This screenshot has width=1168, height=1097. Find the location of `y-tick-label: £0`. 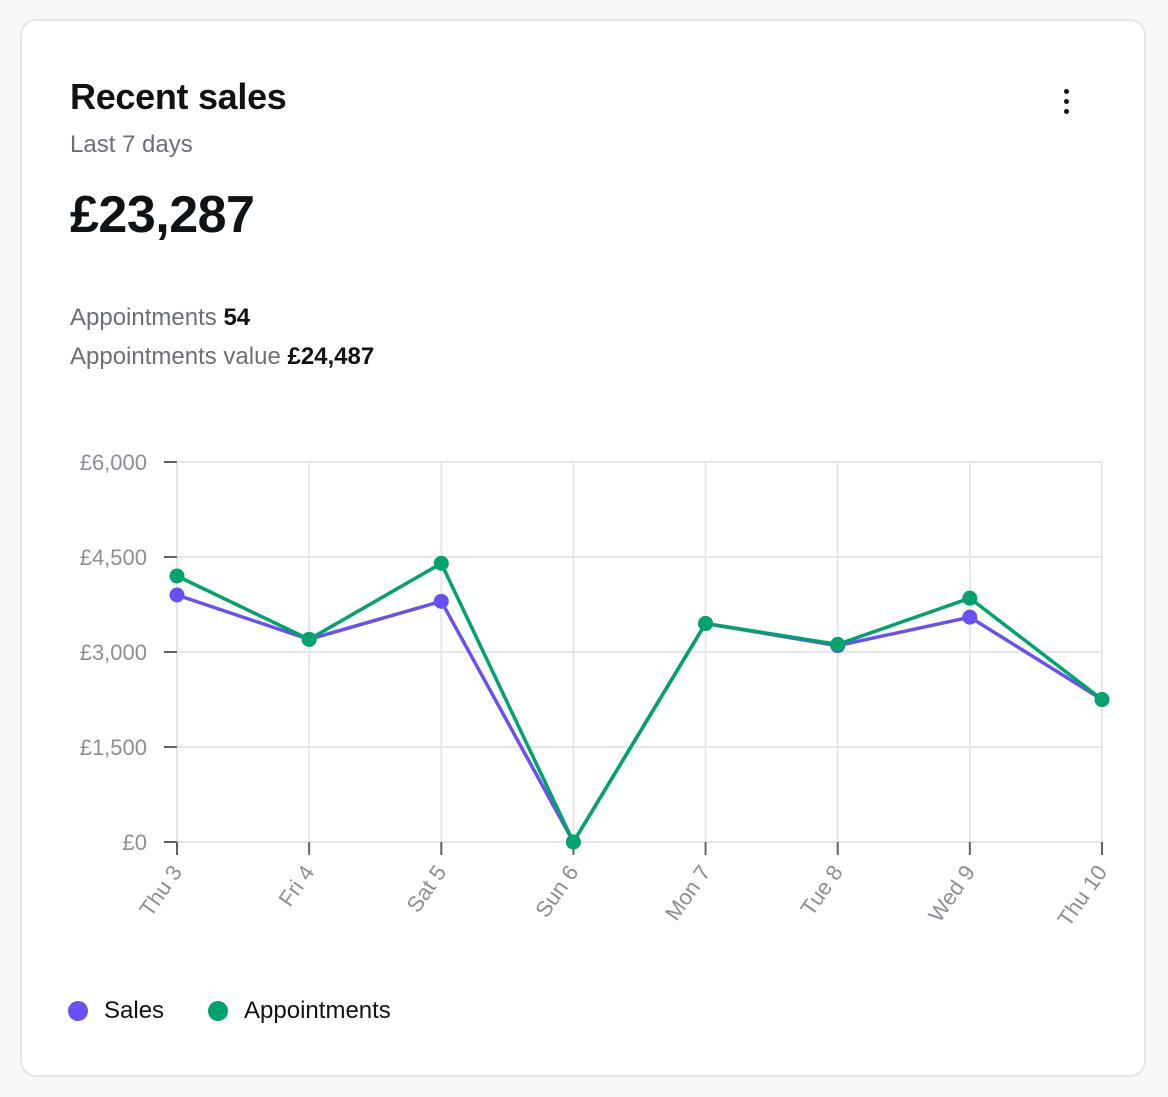

y-tick-label: £0 is located at coordinates (135, 842).